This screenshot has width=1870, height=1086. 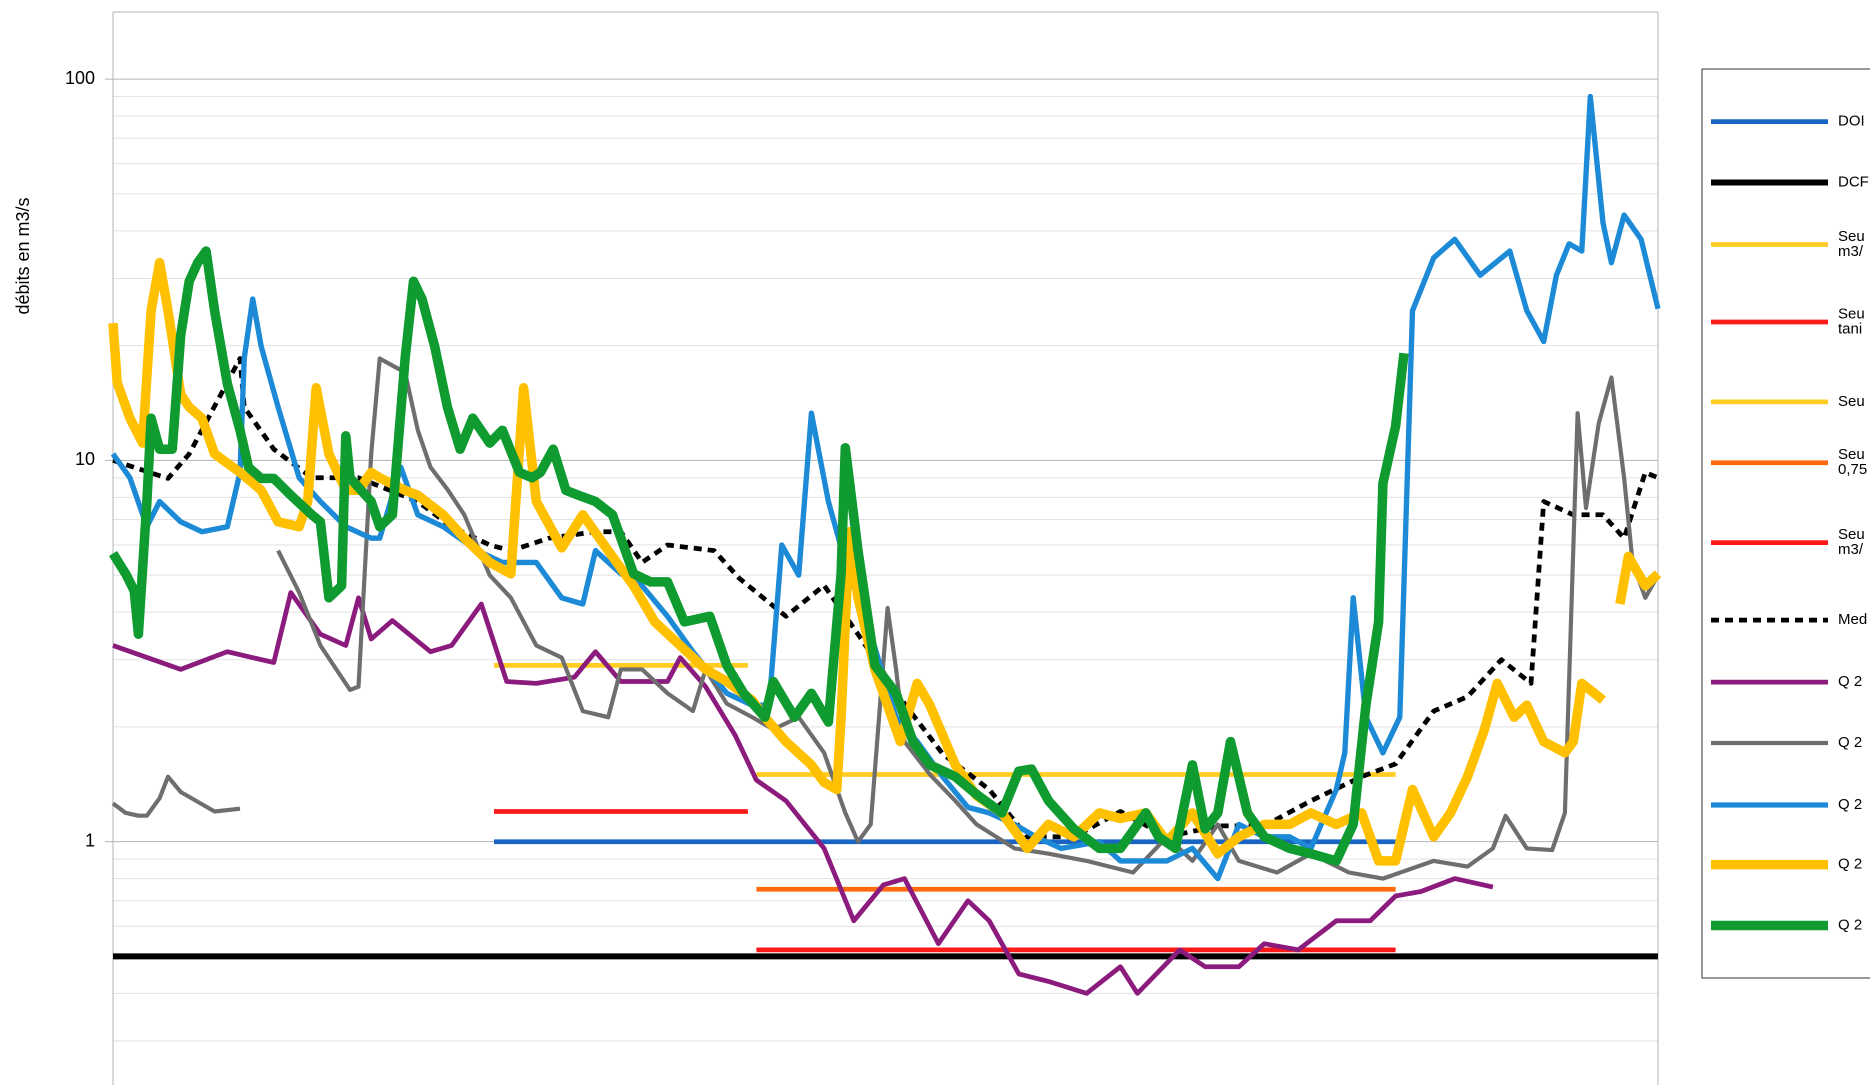 What do you see at coordinates (1851, 321) in the screenshot?
I see `legend-label: Seu tani` at bounding box center [1851, 321].